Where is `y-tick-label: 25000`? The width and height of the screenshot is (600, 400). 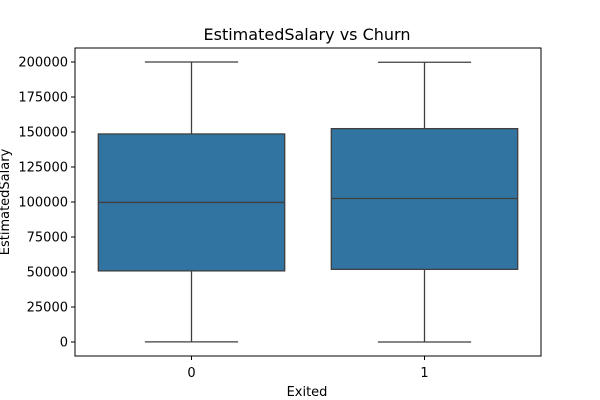
y-tick-label: 25000 is located at coordinates (47, 308).